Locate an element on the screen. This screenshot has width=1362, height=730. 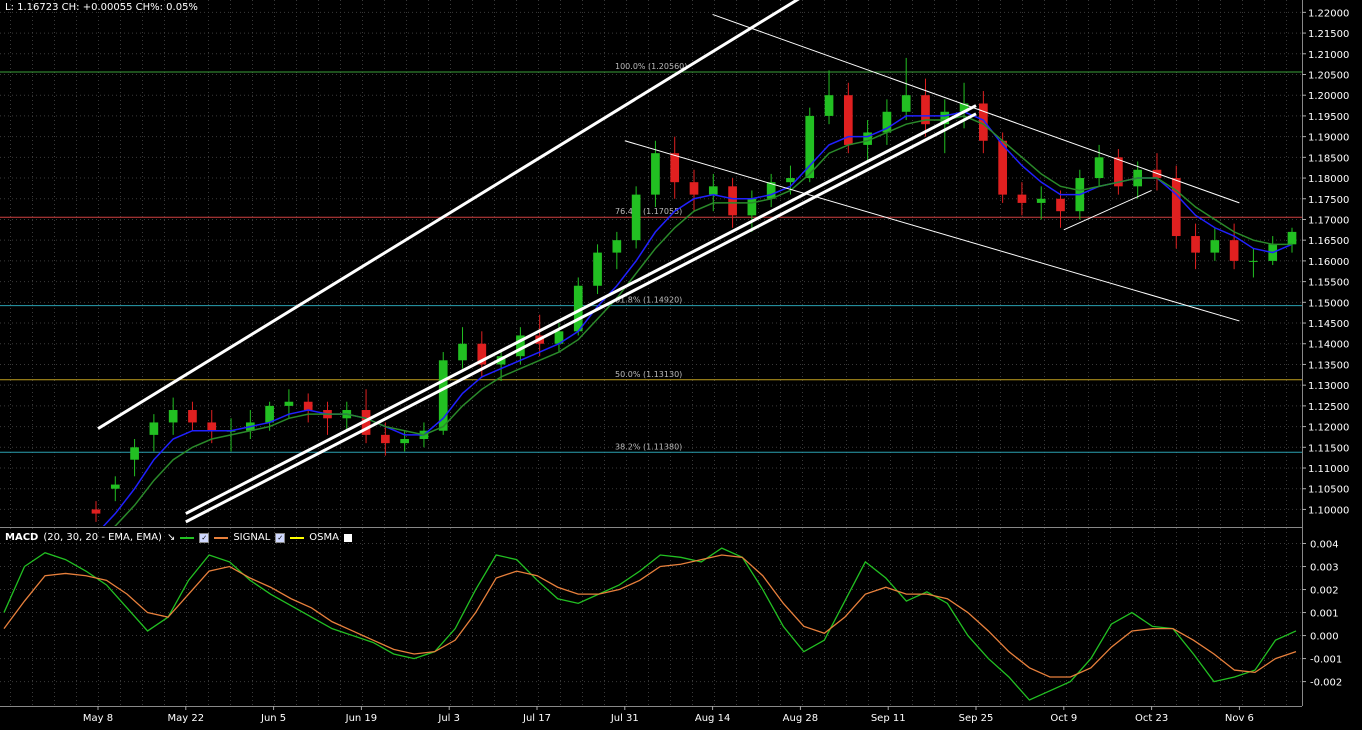
fib-level-label: 100.0% (1.20560) is located at coordinates (651, 66).